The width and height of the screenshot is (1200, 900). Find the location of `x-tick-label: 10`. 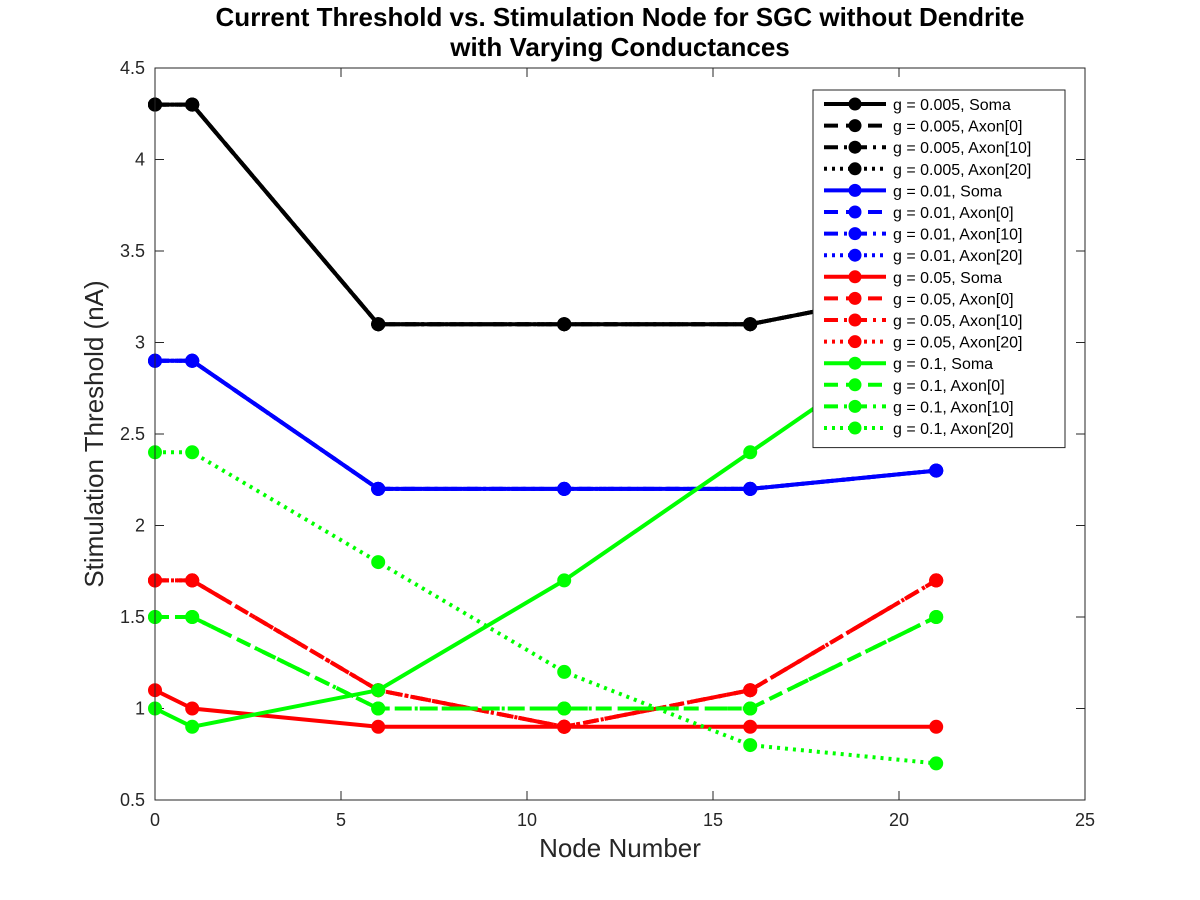

x-tick-label: 10 is located at coordinates (527, 820).